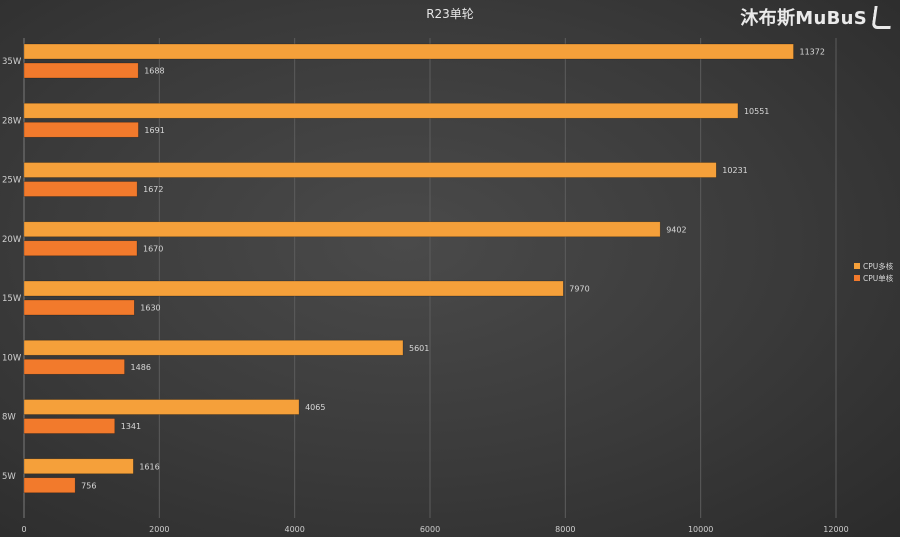 The image size is (900, 537). Describe the element at coordinates (154, 71) in the screenshot. I see `data-label: 1688` at that location.